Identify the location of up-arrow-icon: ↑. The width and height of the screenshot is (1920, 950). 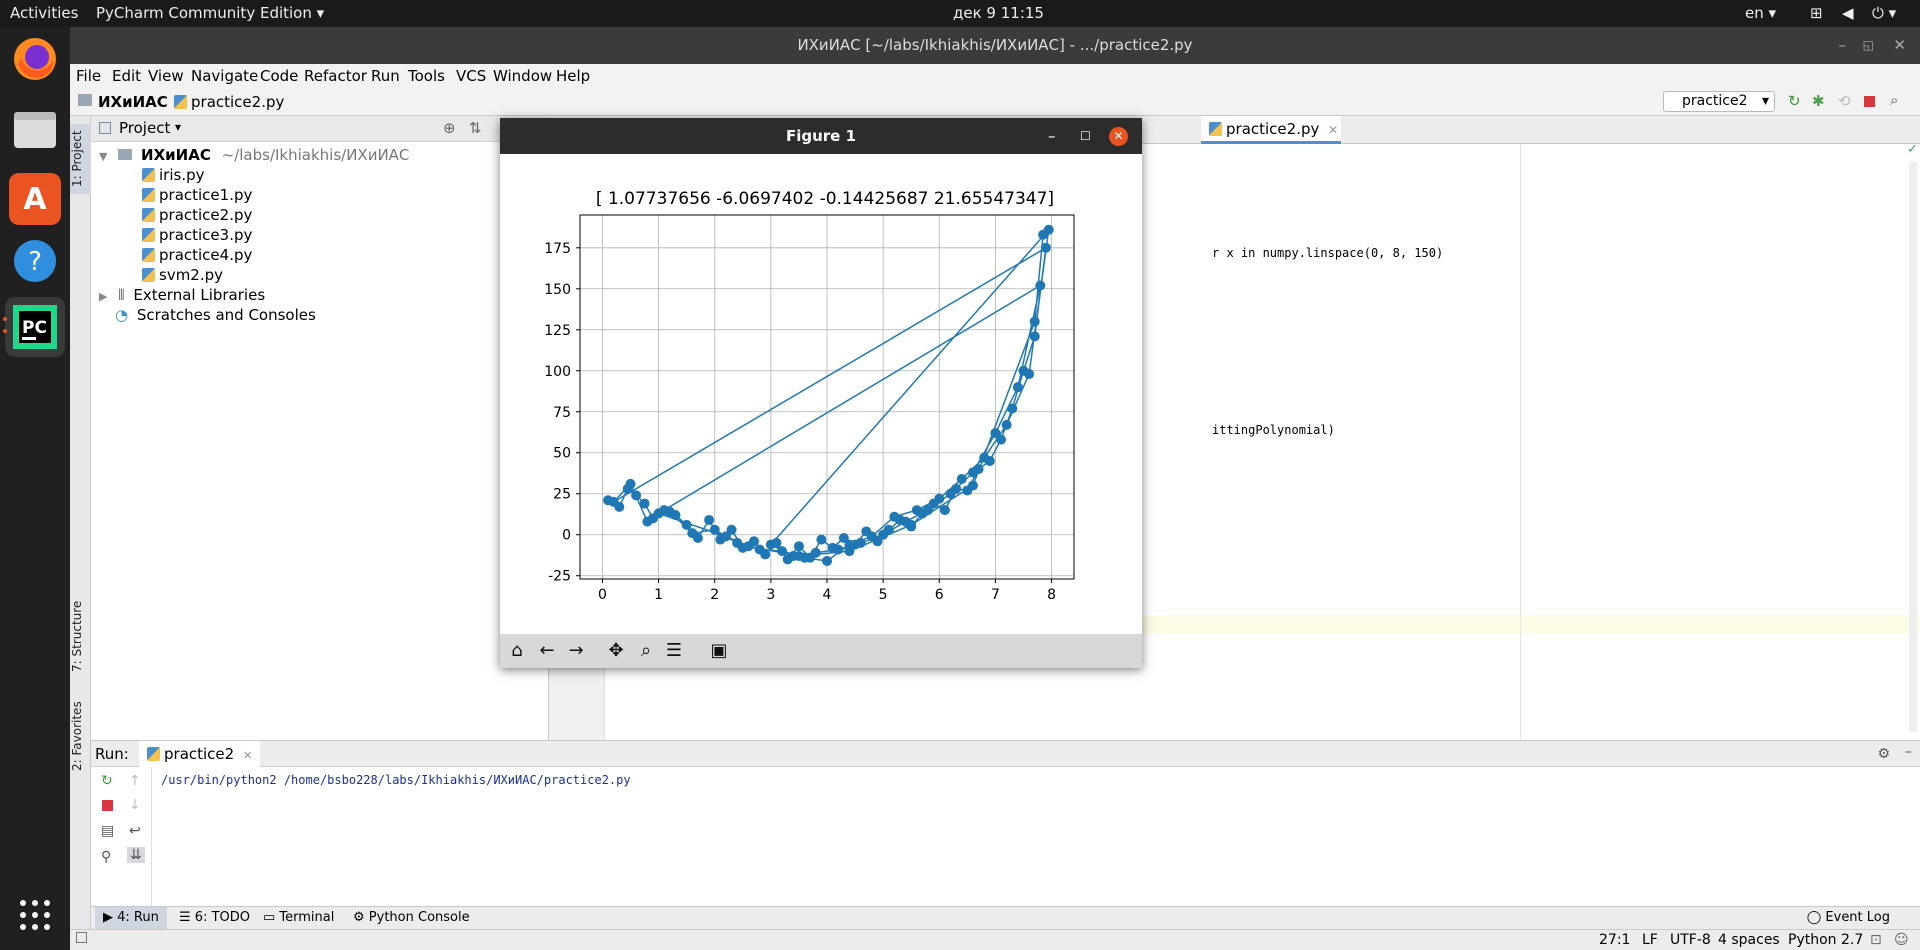
(135, 781).